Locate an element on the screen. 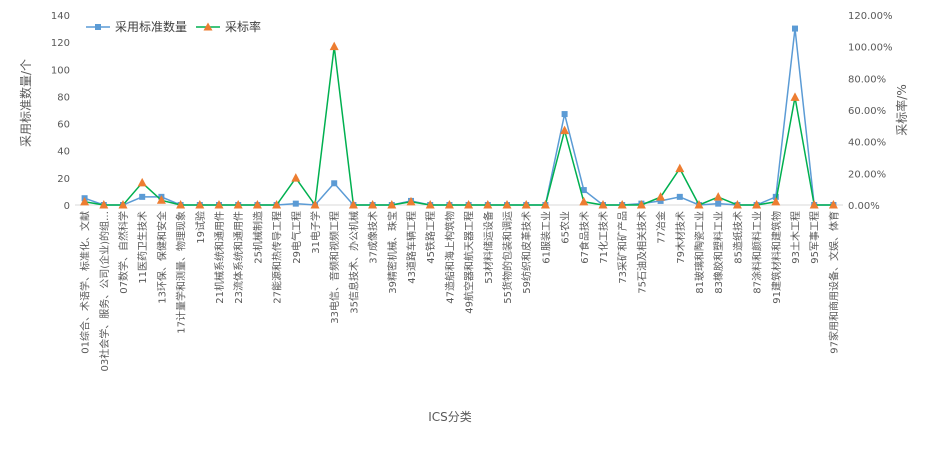 The width and height of the screenshot is (932, 472). category-label: 55货物的包装和调运 is located at coordinates (507, 257).